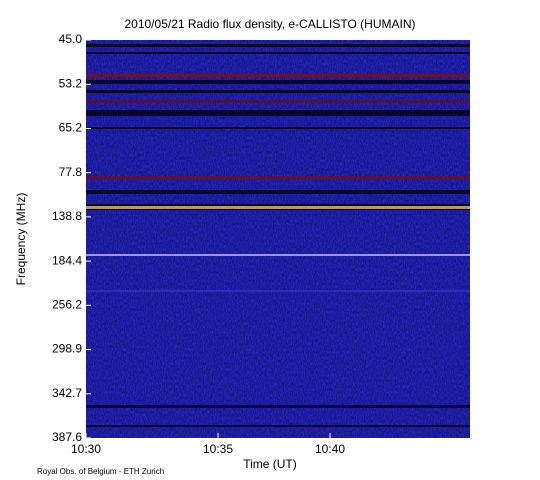 This screenshot has height=480, width=540. I want to click on y-tick-label: 45.0, so click(71, 39).